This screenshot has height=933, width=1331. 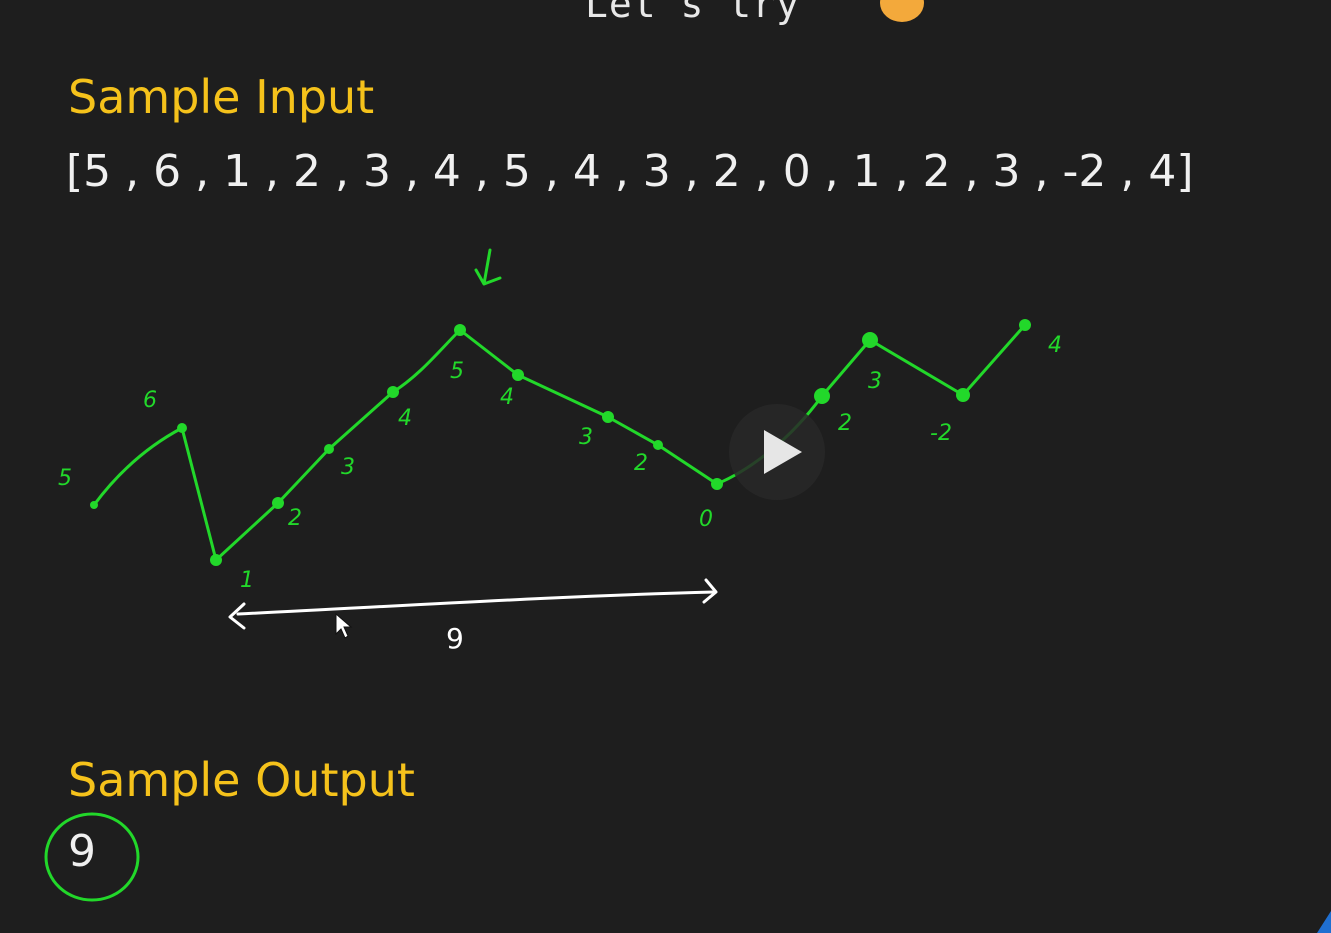 What do you see at coordinates (941, 433) in the screenshot?
I see `sketch-label: -2` at bounding box center [941, 433].